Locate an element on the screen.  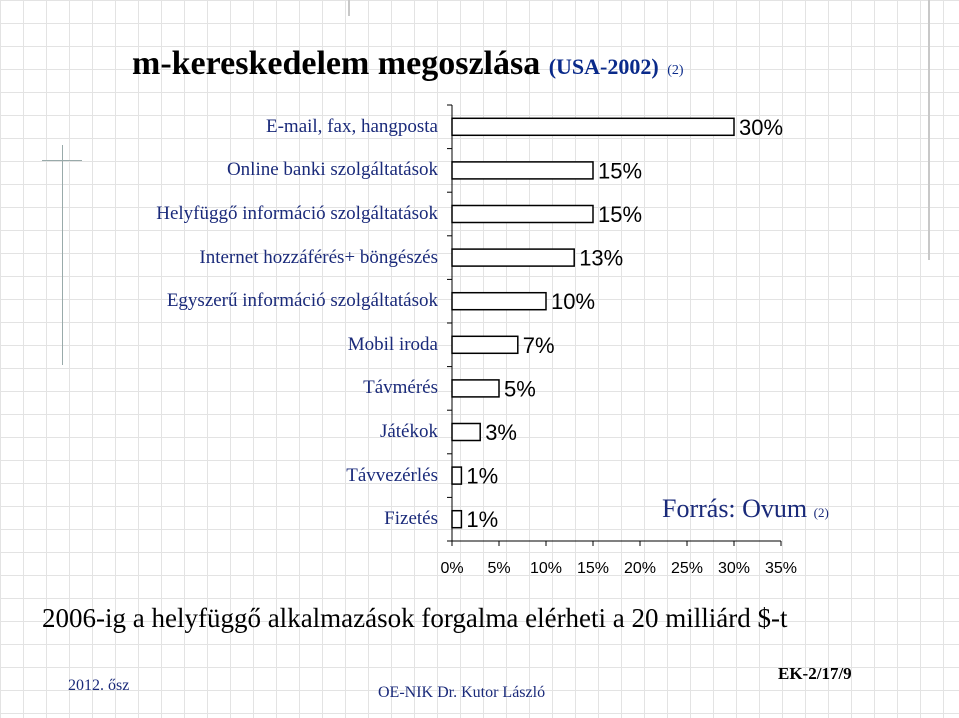
source-text: Forrás: Ovum is located at coordinates (735, 508).